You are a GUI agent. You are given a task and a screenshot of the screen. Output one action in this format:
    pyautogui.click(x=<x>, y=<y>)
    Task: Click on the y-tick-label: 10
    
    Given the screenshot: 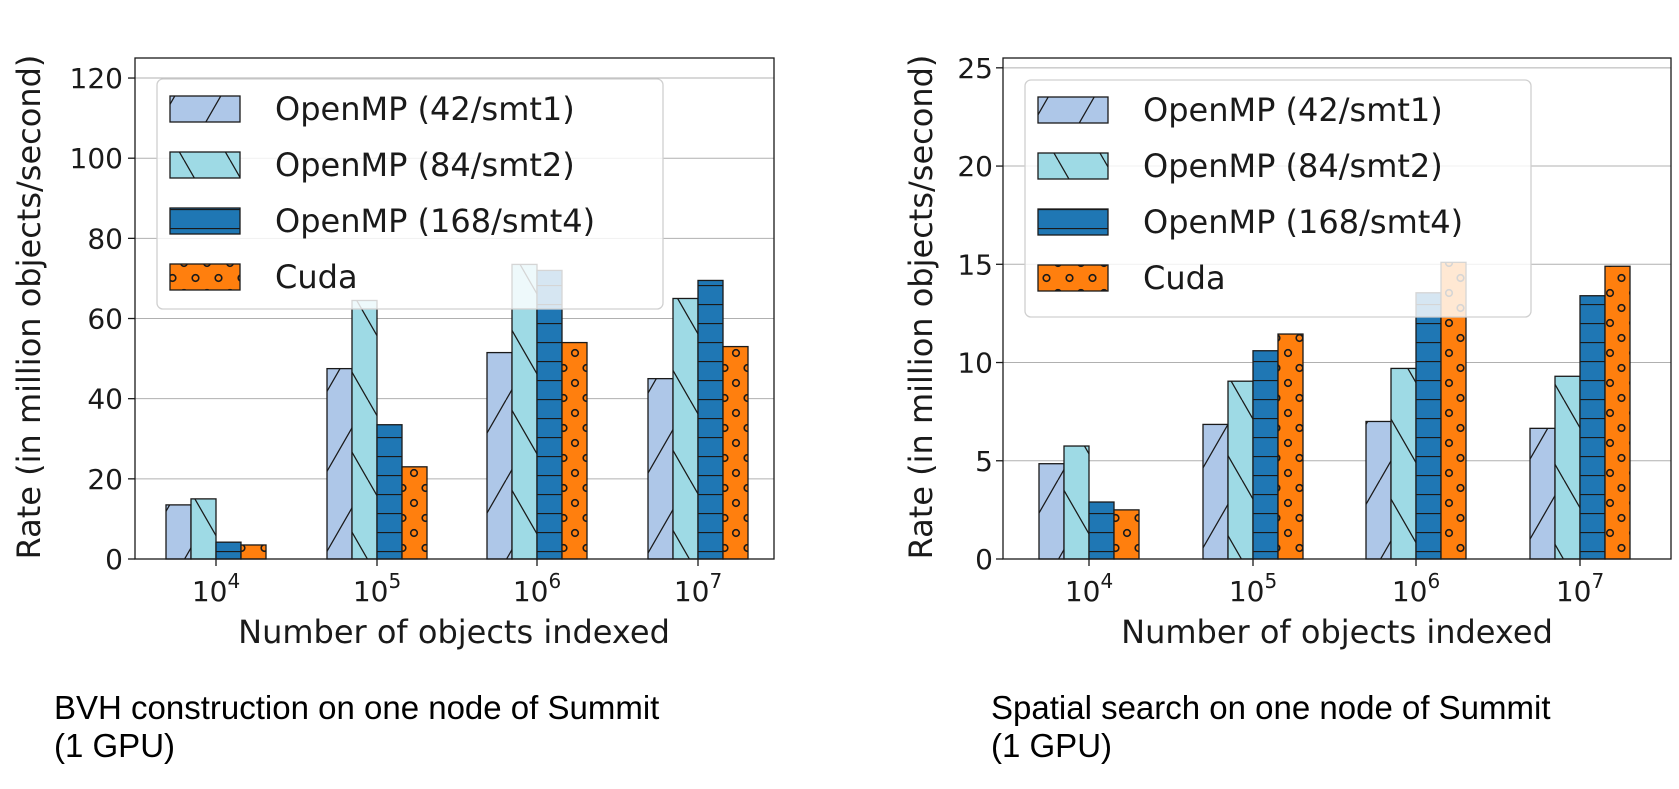 What is the action you would take?
    pyautogui.click(x=975, y=363)
    